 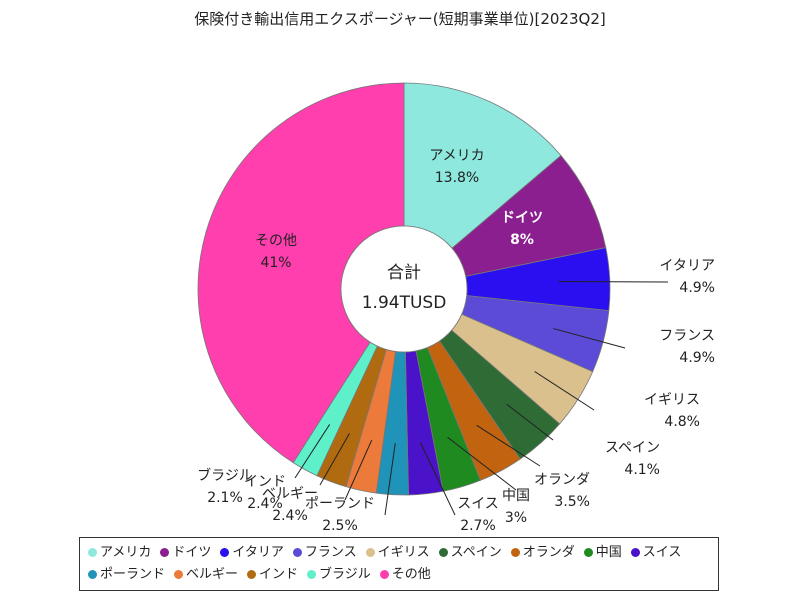 What do you see at coordinates (632, 448) in the screenshot?
I see `slice-name-label: スペイン` at bounding box center [632, 448].